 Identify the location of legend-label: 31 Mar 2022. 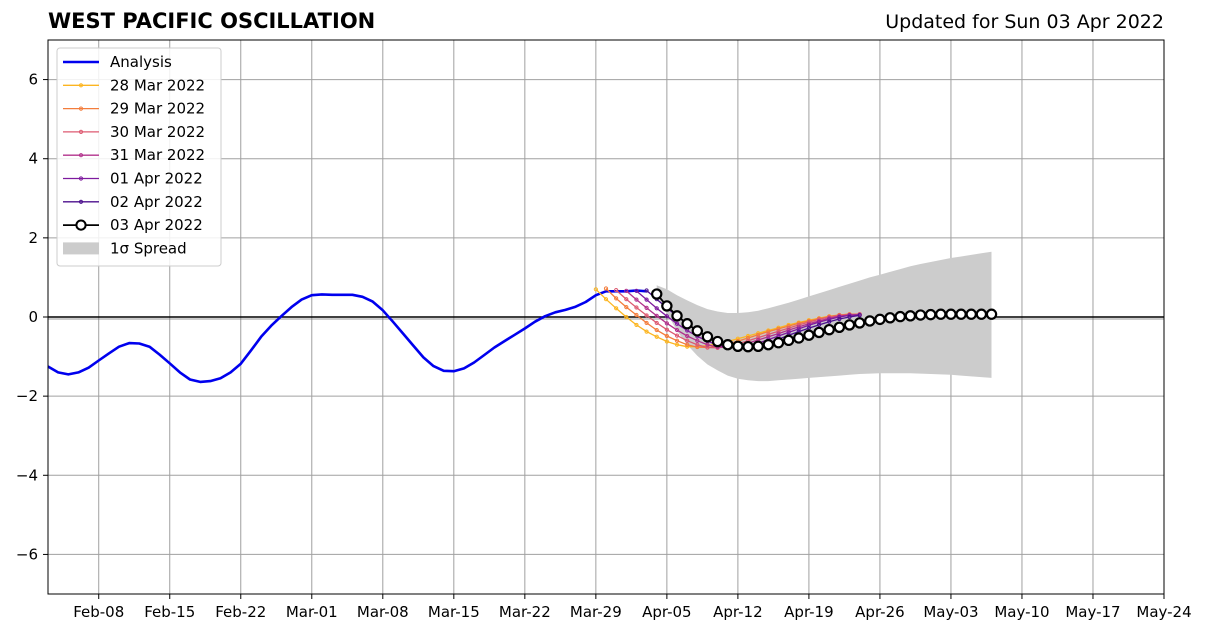
(157, 155).